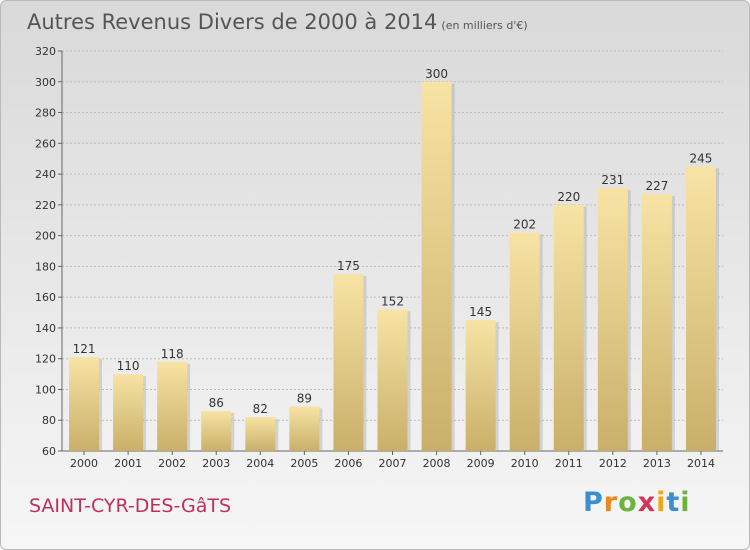 This screenshot has width=750, height=550. I want to click on y-tick-label: 80, so click(49, 420).